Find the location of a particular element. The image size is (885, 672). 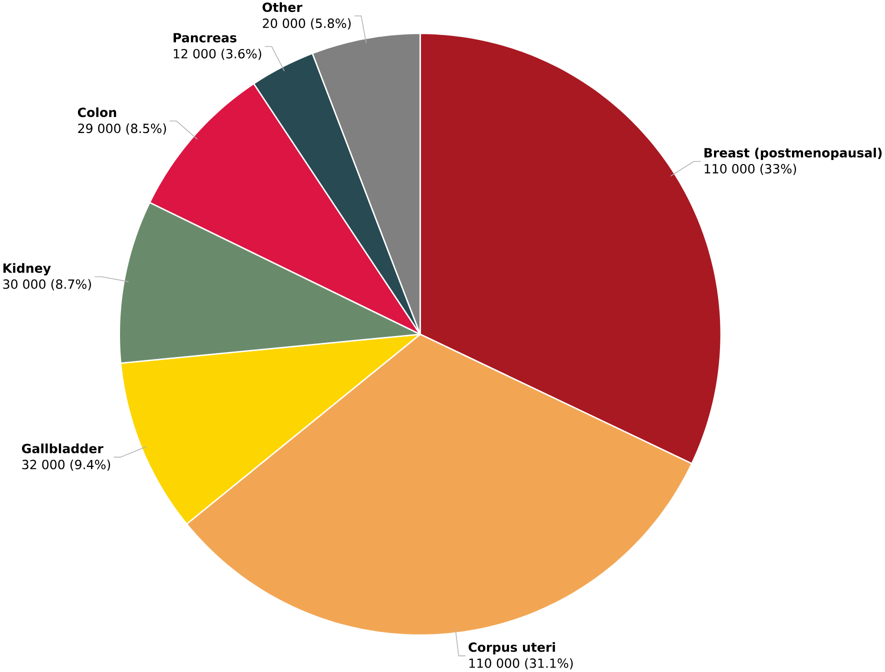

data-label: 110 000 (33%) is located at coordinates (750, 170).